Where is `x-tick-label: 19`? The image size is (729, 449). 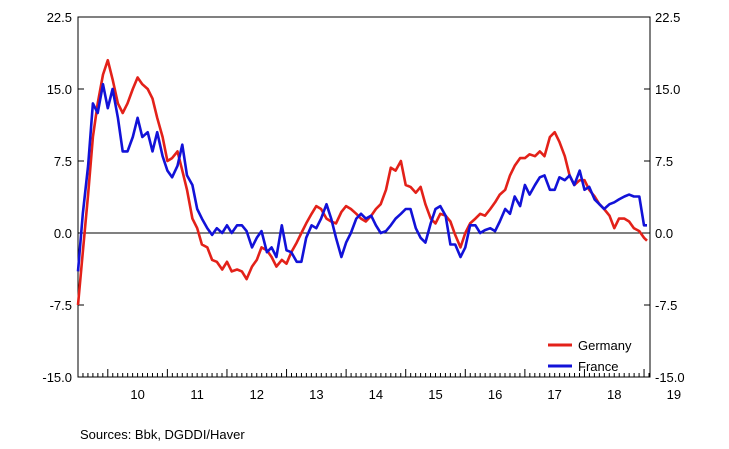
x-tick-label: 19 is located at coordinates (674, 394).